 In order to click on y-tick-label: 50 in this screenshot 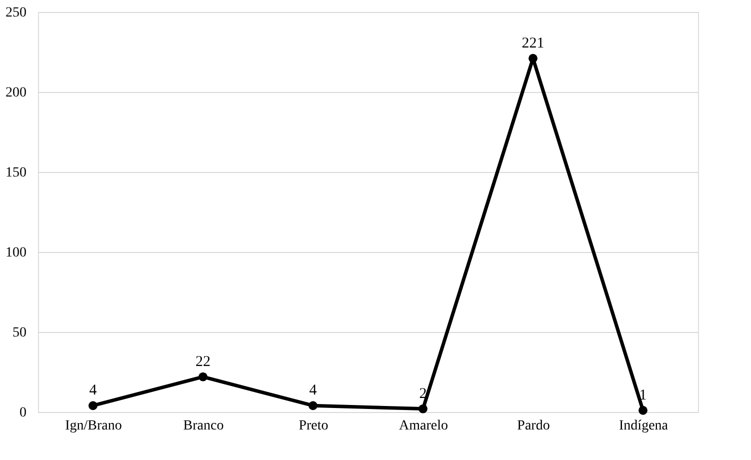, I will do `click(19, 333)`.